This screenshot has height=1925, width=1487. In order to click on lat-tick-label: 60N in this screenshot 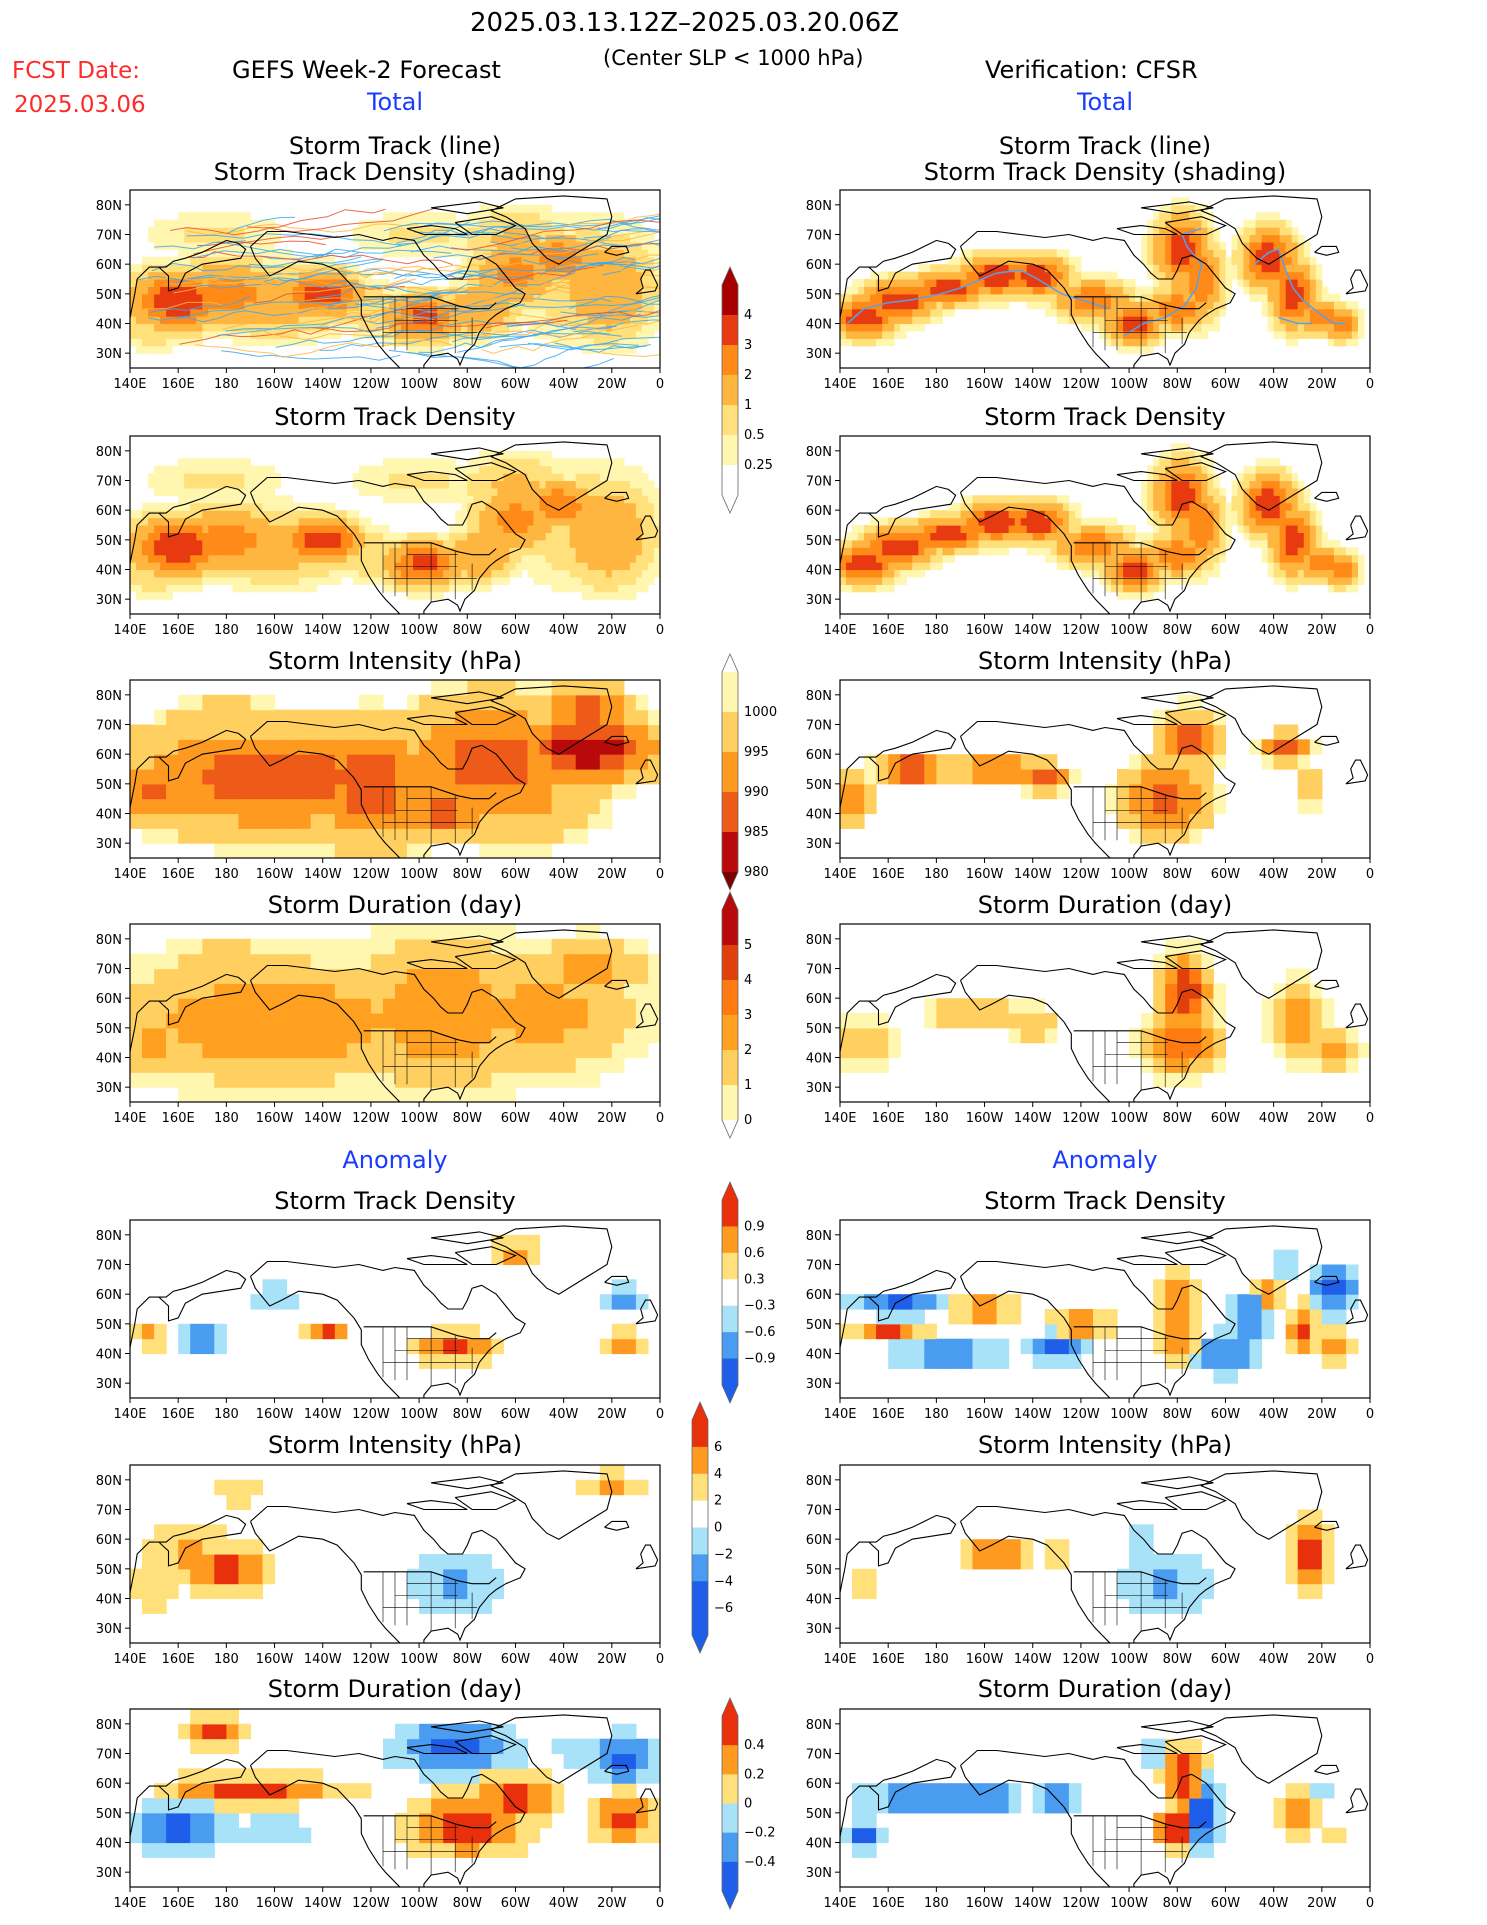, I will do `click(109, 1295)`.